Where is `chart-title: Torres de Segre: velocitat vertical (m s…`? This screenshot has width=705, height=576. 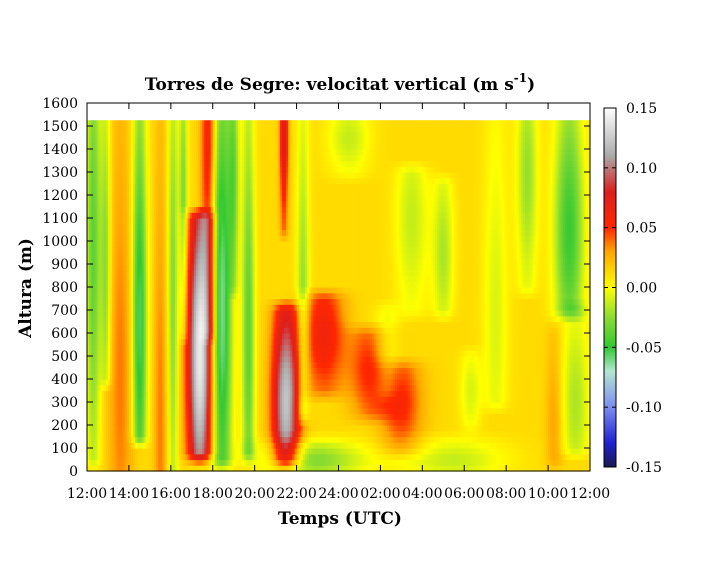 chart-title: Torres de Segre: velocitat vertical (m s… is located at coordinates (340, 83).